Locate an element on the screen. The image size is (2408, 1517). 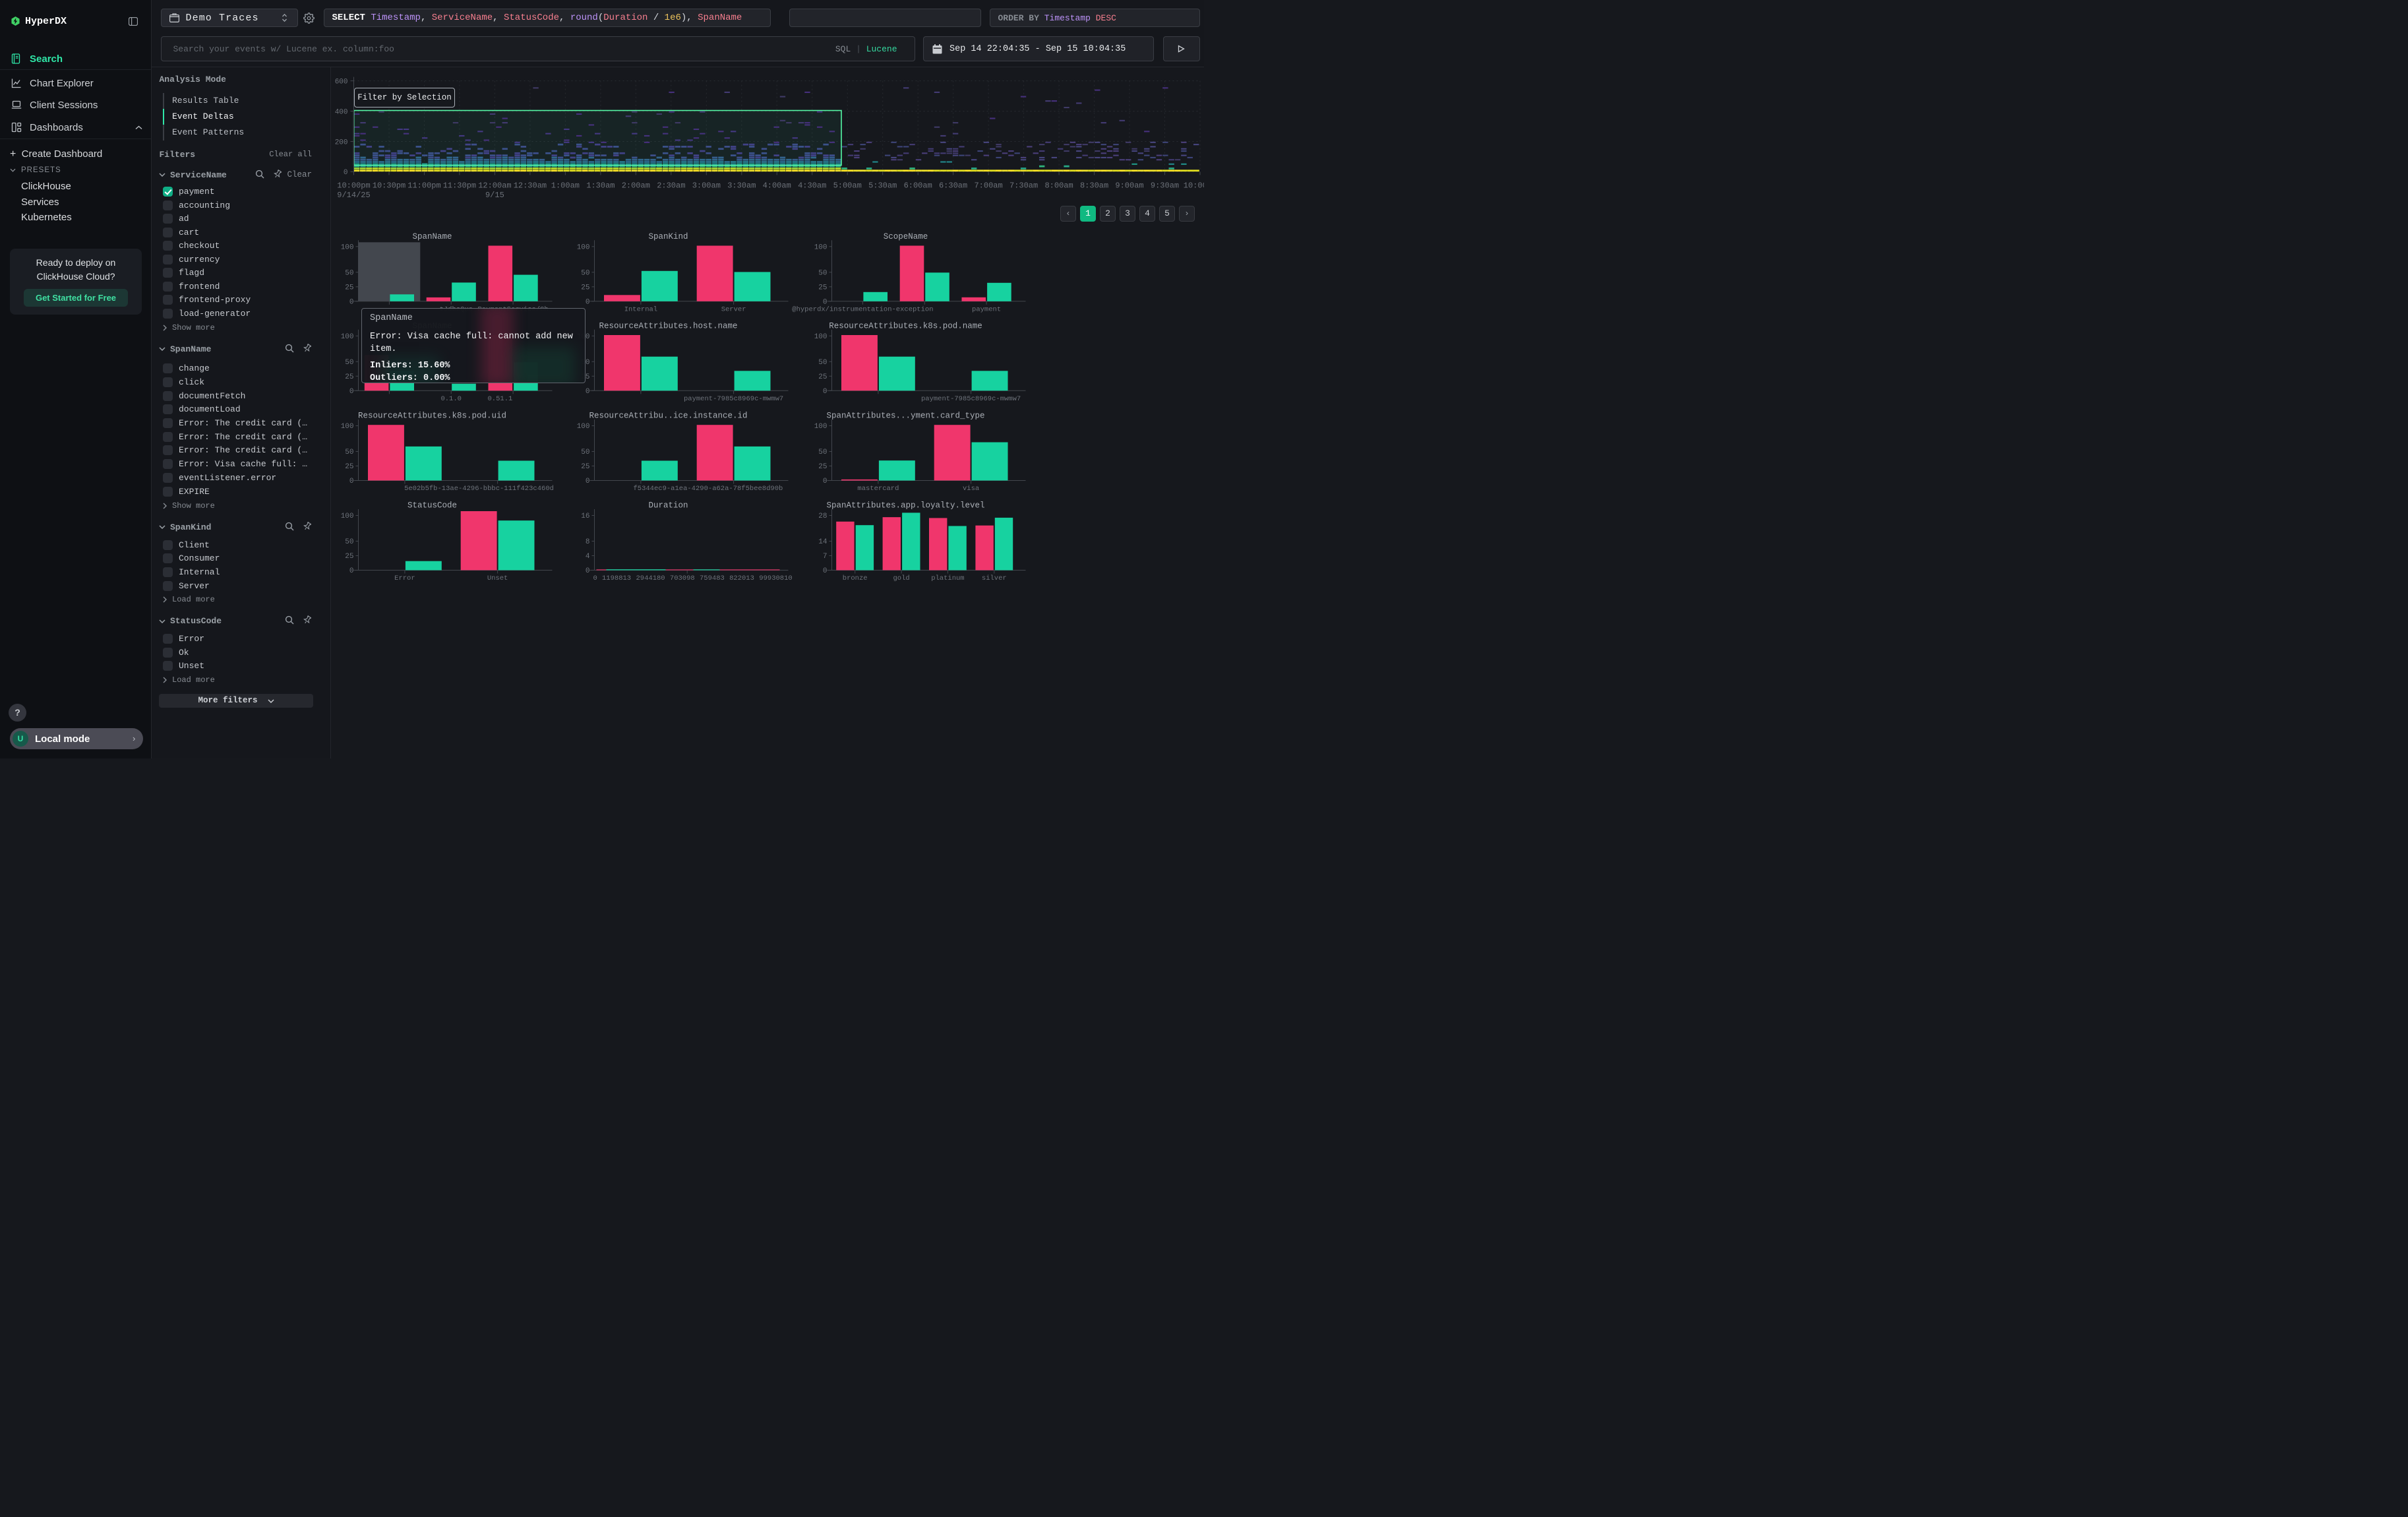
svg-text: 7:00am is located at coordinates (988, 186).